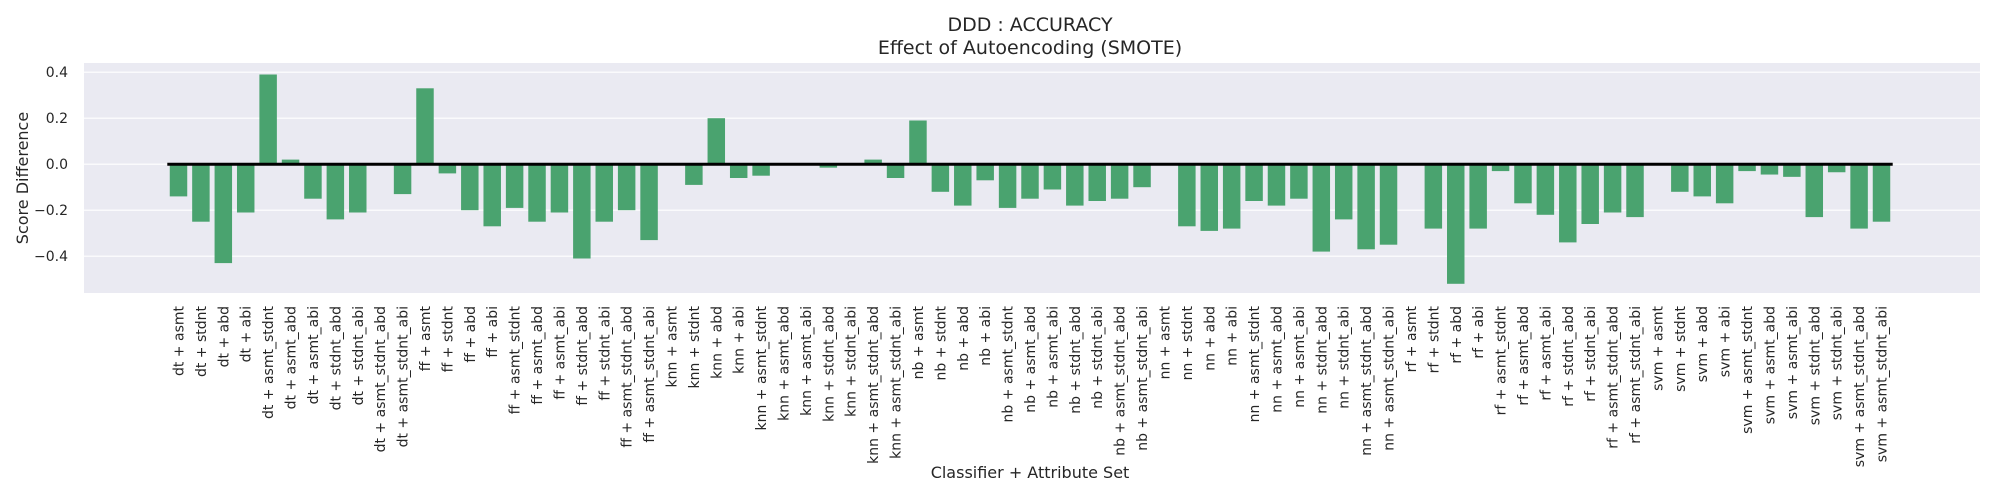 Image resolution: width=2000 pixels, height=500 pixels. I want to click on x-tick-label: knn + asmt, so click(672, 346).